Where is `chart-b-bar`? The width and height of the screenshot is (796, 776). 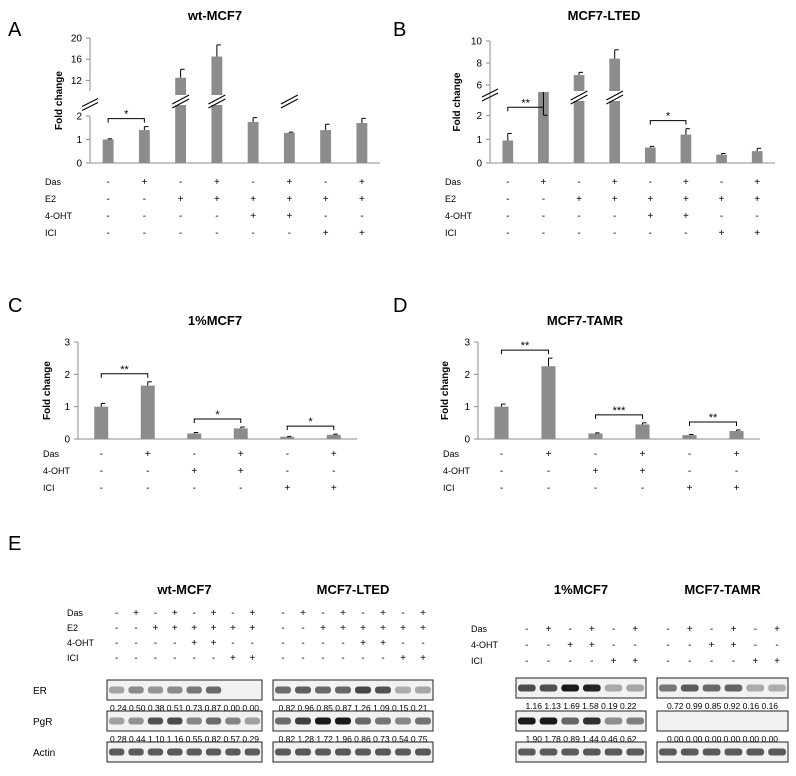
chart-b-bar is located at coordinates (615, 110).